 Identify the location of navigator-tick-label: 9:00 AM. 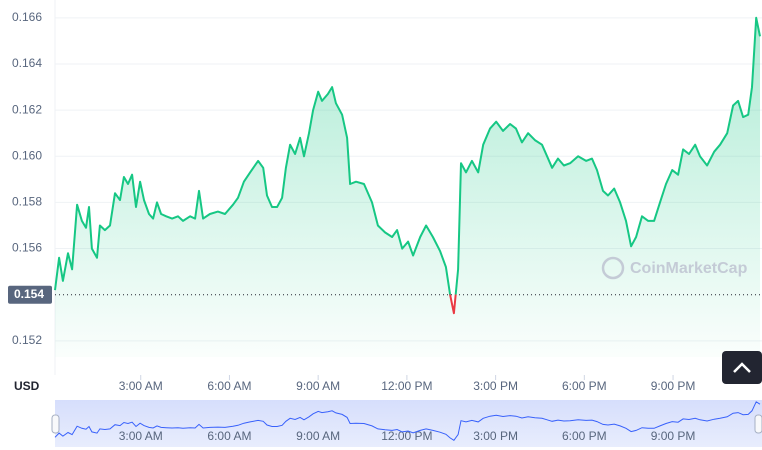
(318, 436).